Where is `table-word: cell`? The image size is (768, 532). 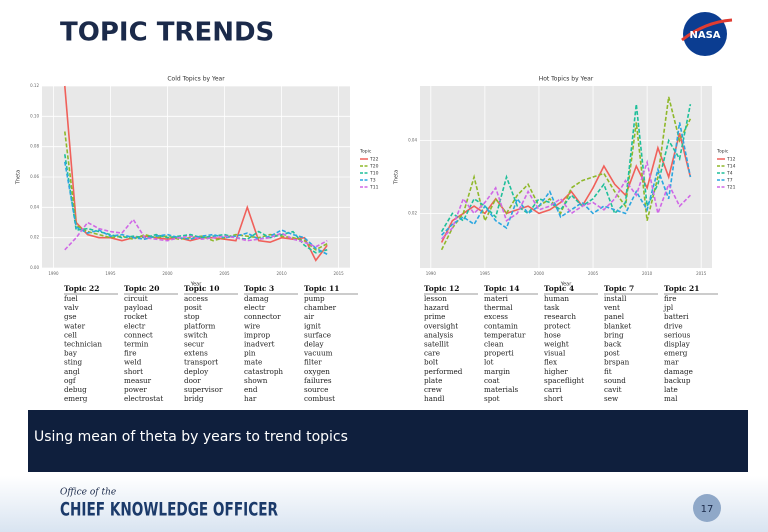 table-word: cell is located at coordinates (71, 334).